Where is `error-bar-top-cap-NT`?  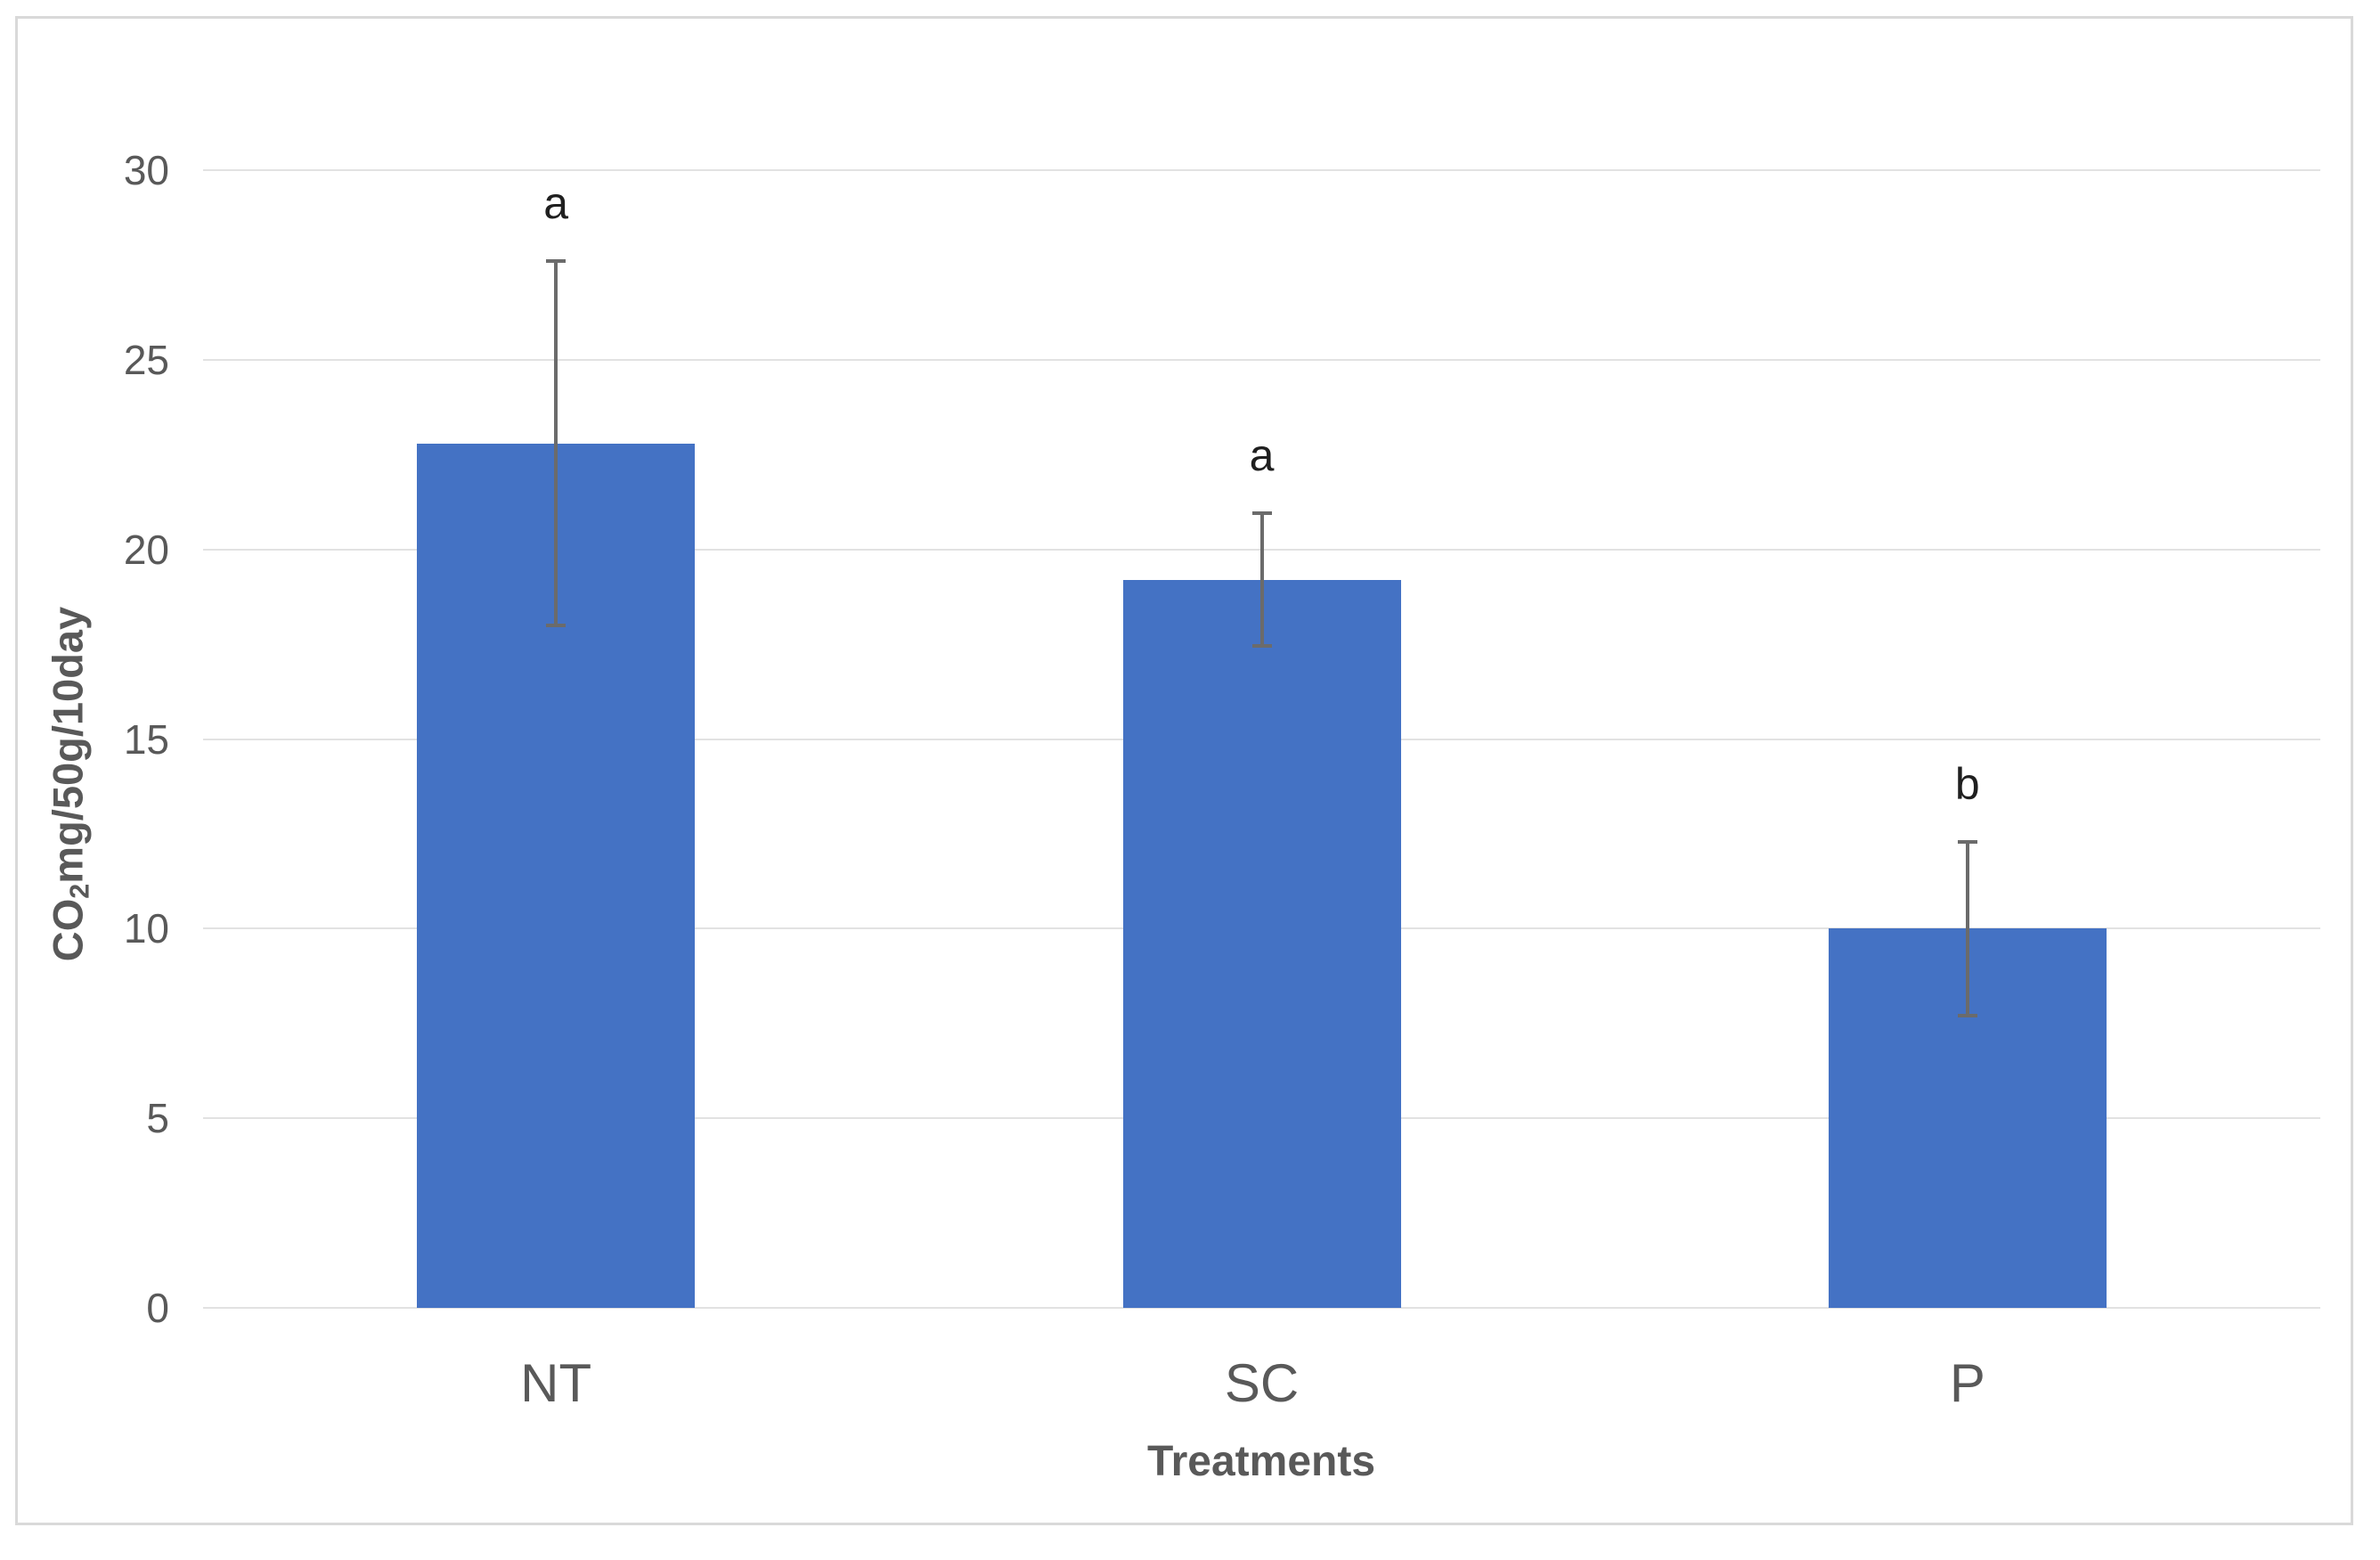 error-bar-top-cap-NT is located at coordinates (556, 261).